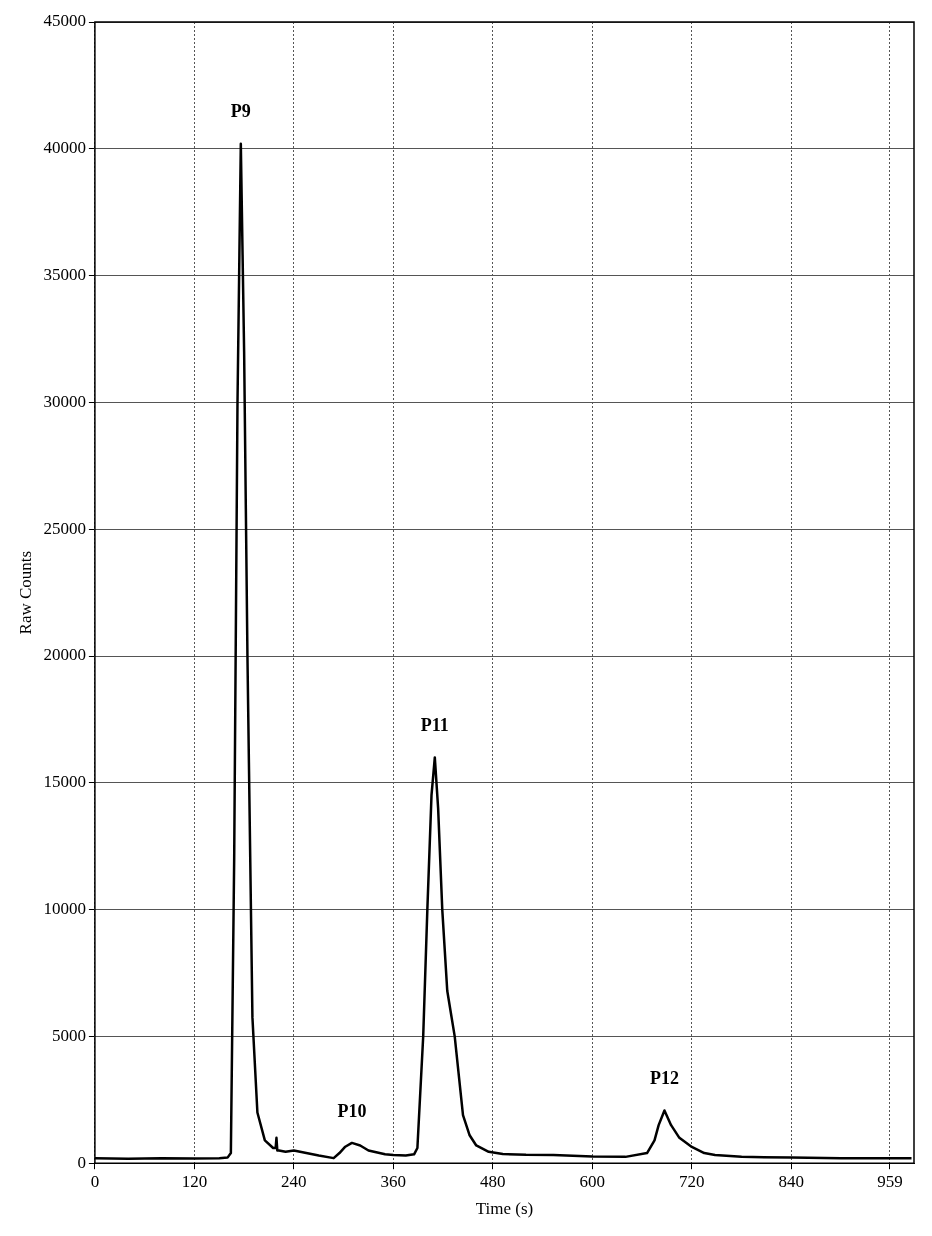 This screenshot has width=932, height=1236. I want to click on annotation: P11, so click(434, 725).